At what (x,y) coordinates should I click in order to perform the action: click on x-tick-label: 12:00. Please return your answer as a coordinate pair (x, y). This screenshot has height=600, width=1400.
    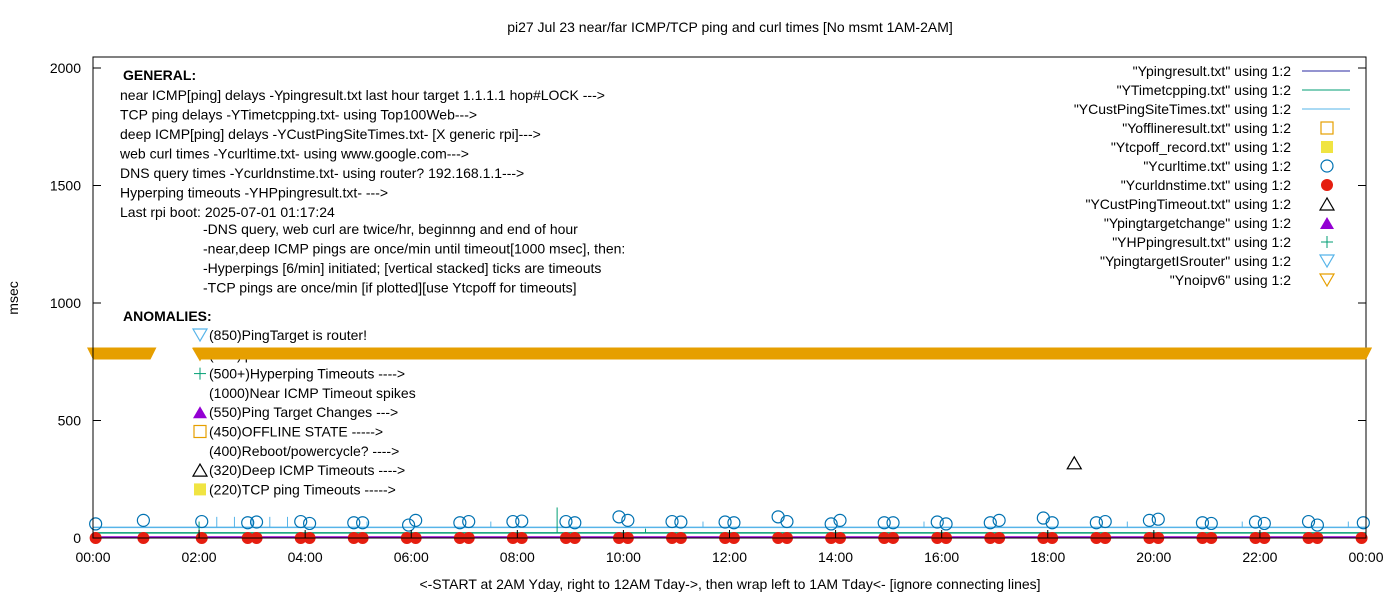
    Looking at the image, I should click on (729, 557).